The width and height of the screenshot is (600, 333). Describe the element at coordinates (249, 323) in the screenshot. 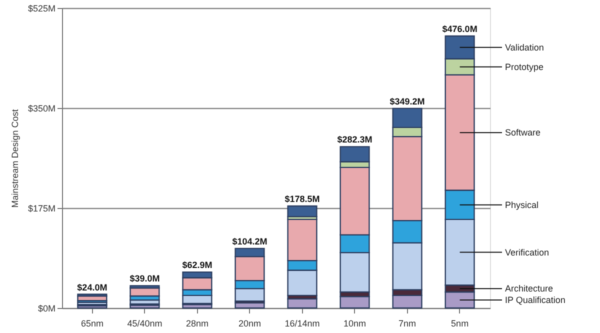

I see `x-tick-label: 20nm` at that location.